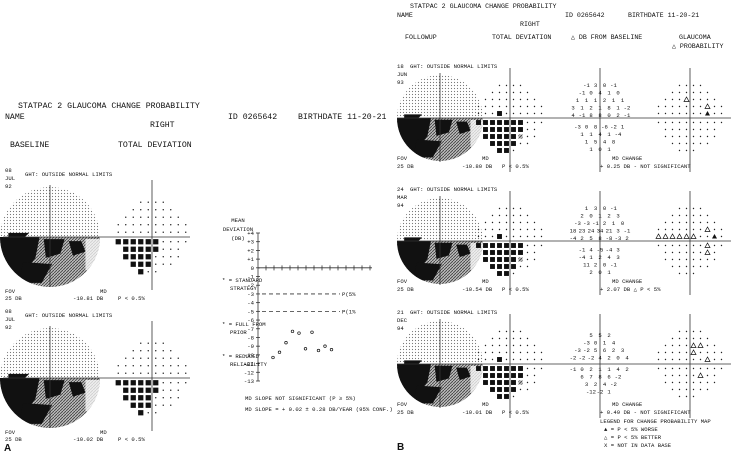  I want to click on scotoma, so click(443, 127).